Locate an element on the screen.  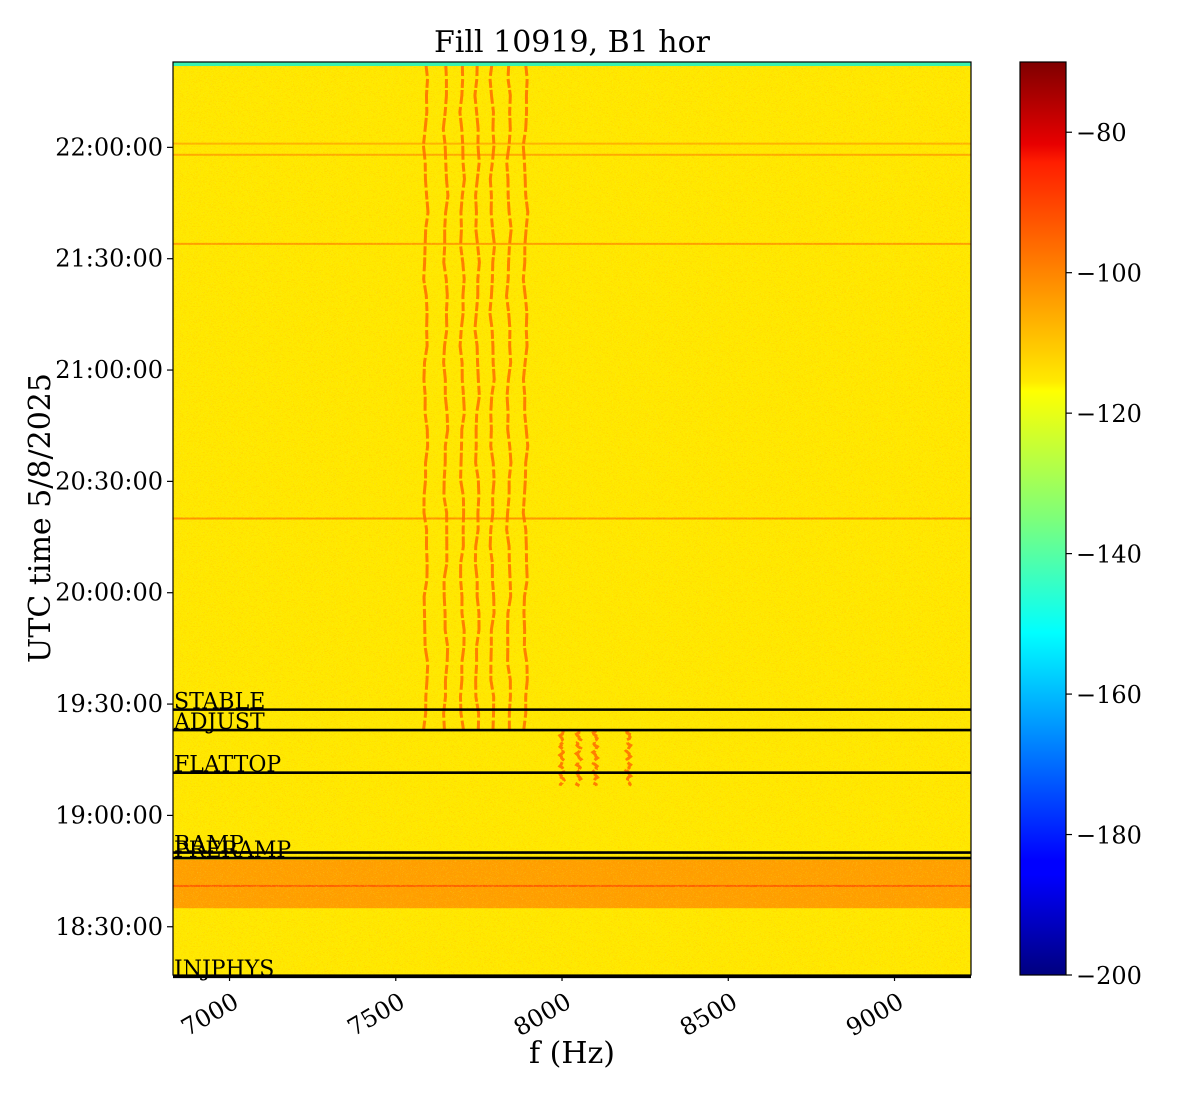
y-tick-label: 18:30:00 is located at coordinates (109, 927).